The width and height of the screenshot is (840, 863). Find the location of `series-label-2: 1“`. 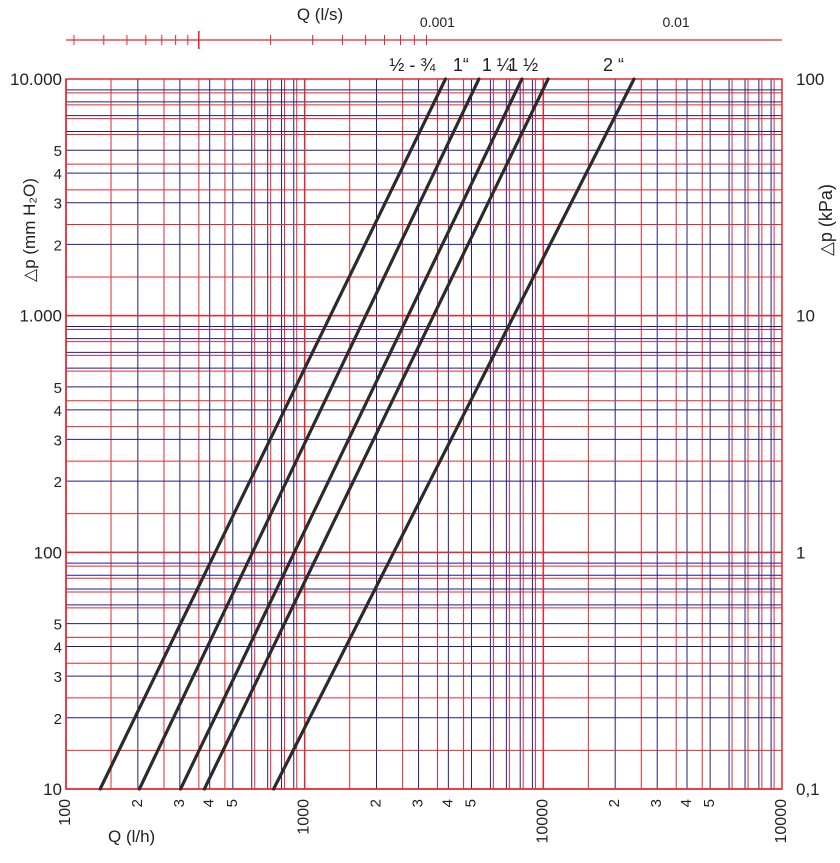

series-label-2: 1“ is located at coordinates (461, 65).